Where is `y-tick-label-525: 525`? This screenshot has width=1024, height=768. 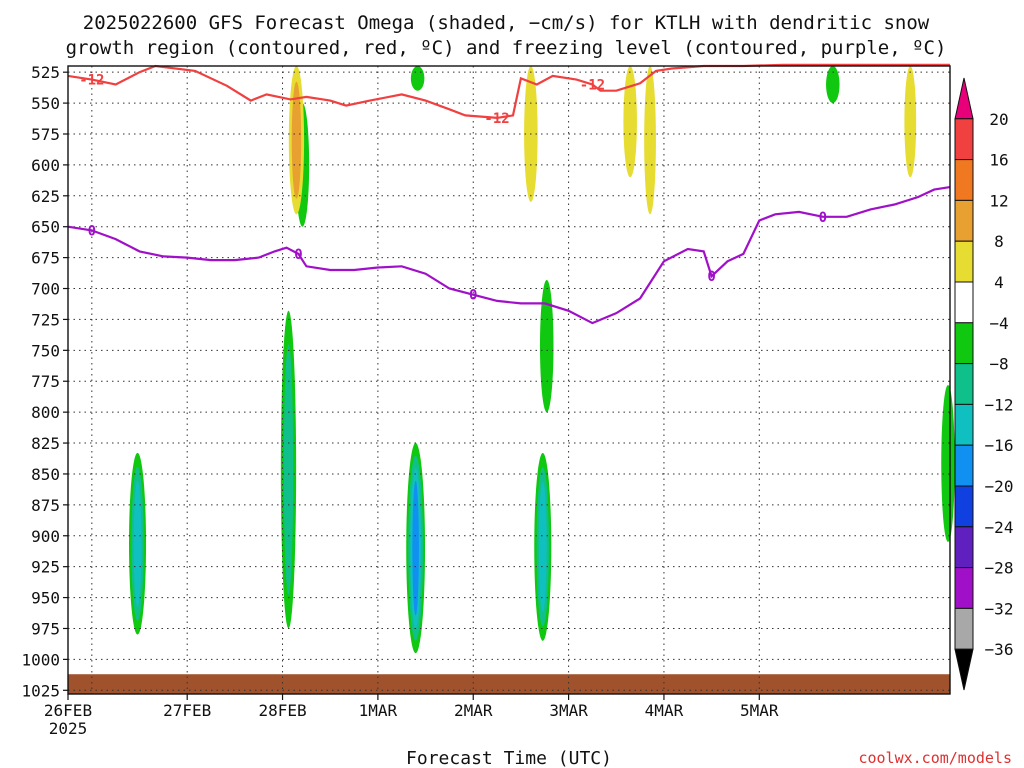 y-tick-label-525: 525 is located at coordinates (45, 72).